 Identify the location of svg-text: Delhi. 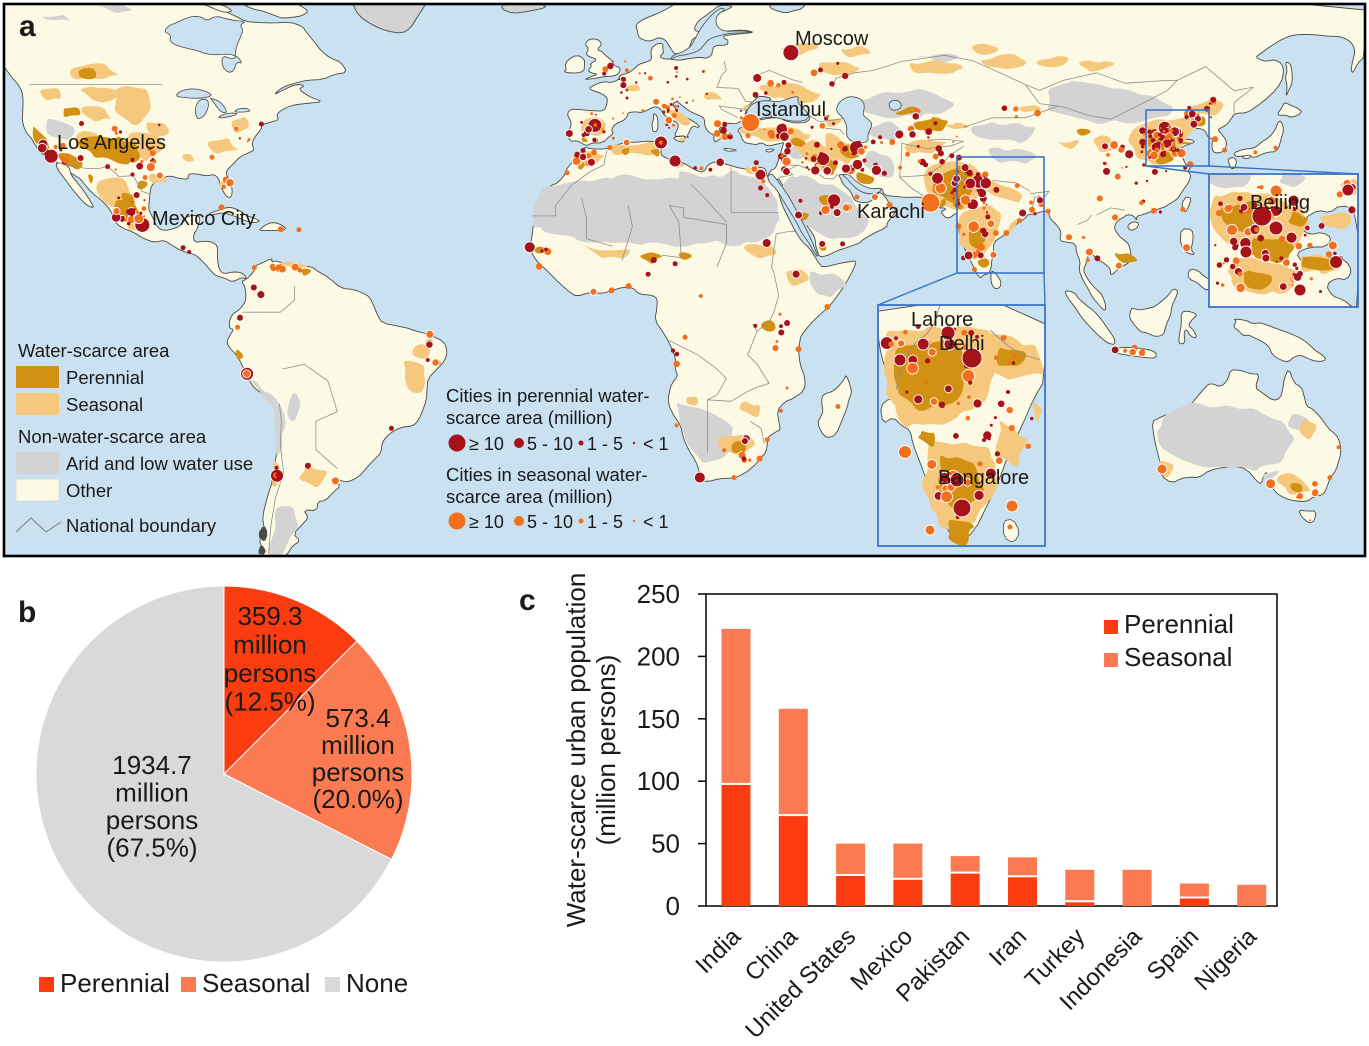
(962, 344).